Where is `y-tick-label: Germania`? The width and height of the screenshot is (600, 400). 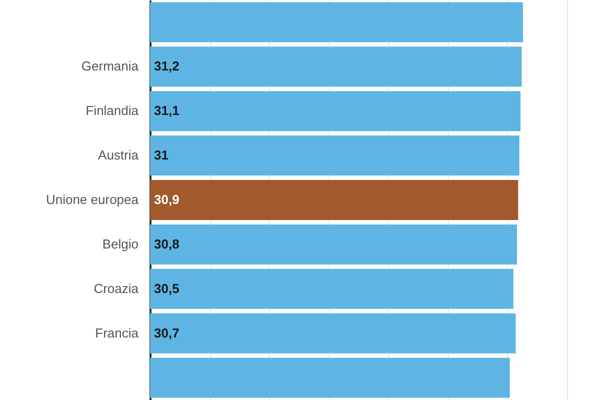
y-tick-label: Germania is located at coordinates (110, 66).